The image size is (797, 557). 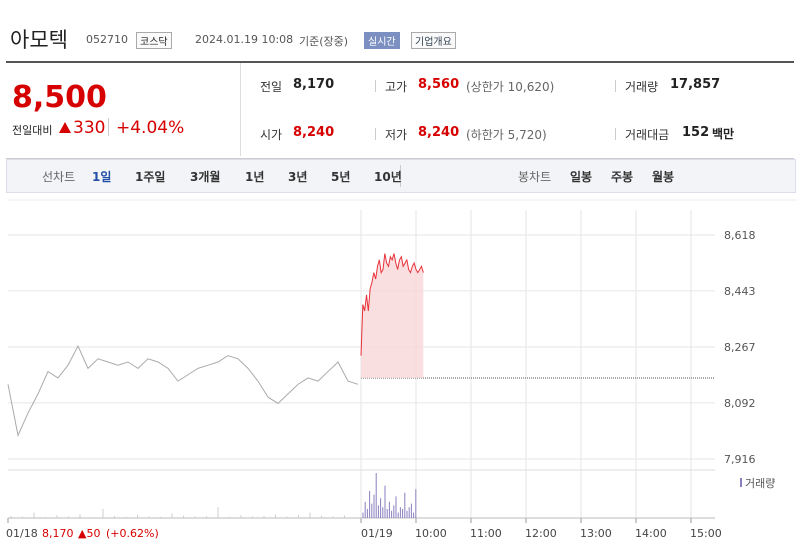 What do you see at coordinates (740, 291) in the screenshot?
I see `y-tick-label: 8,443` at bounding box center [740, 291].